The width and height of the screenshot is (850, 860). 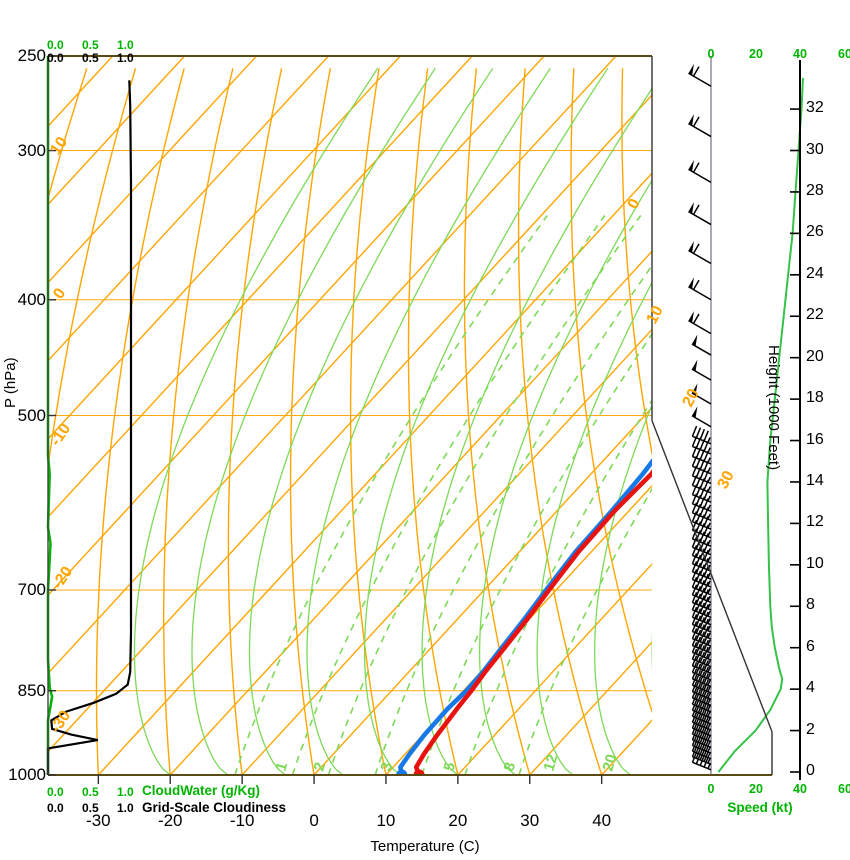 I want to click on cloudiness-tick-bot-0: 0.0, so click(x=55, y=808).